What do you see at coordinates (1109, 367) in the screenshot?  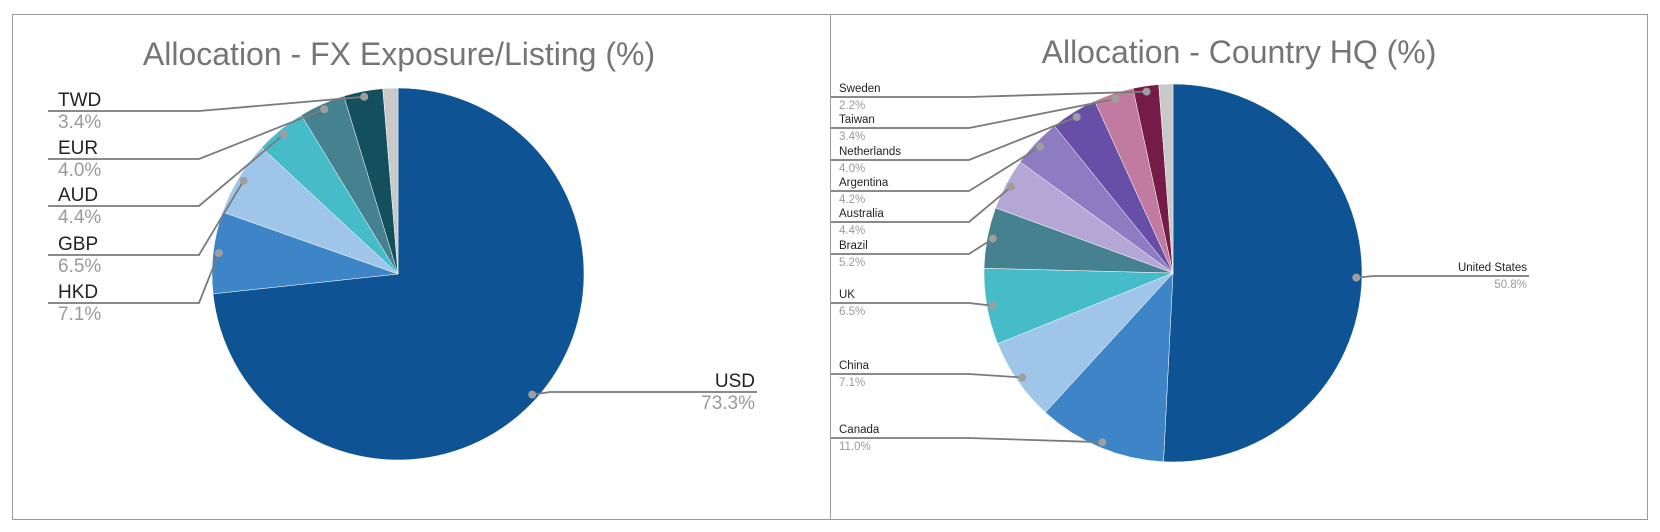 I see `pie-slice-canada` at bounding box center [1109, 367].